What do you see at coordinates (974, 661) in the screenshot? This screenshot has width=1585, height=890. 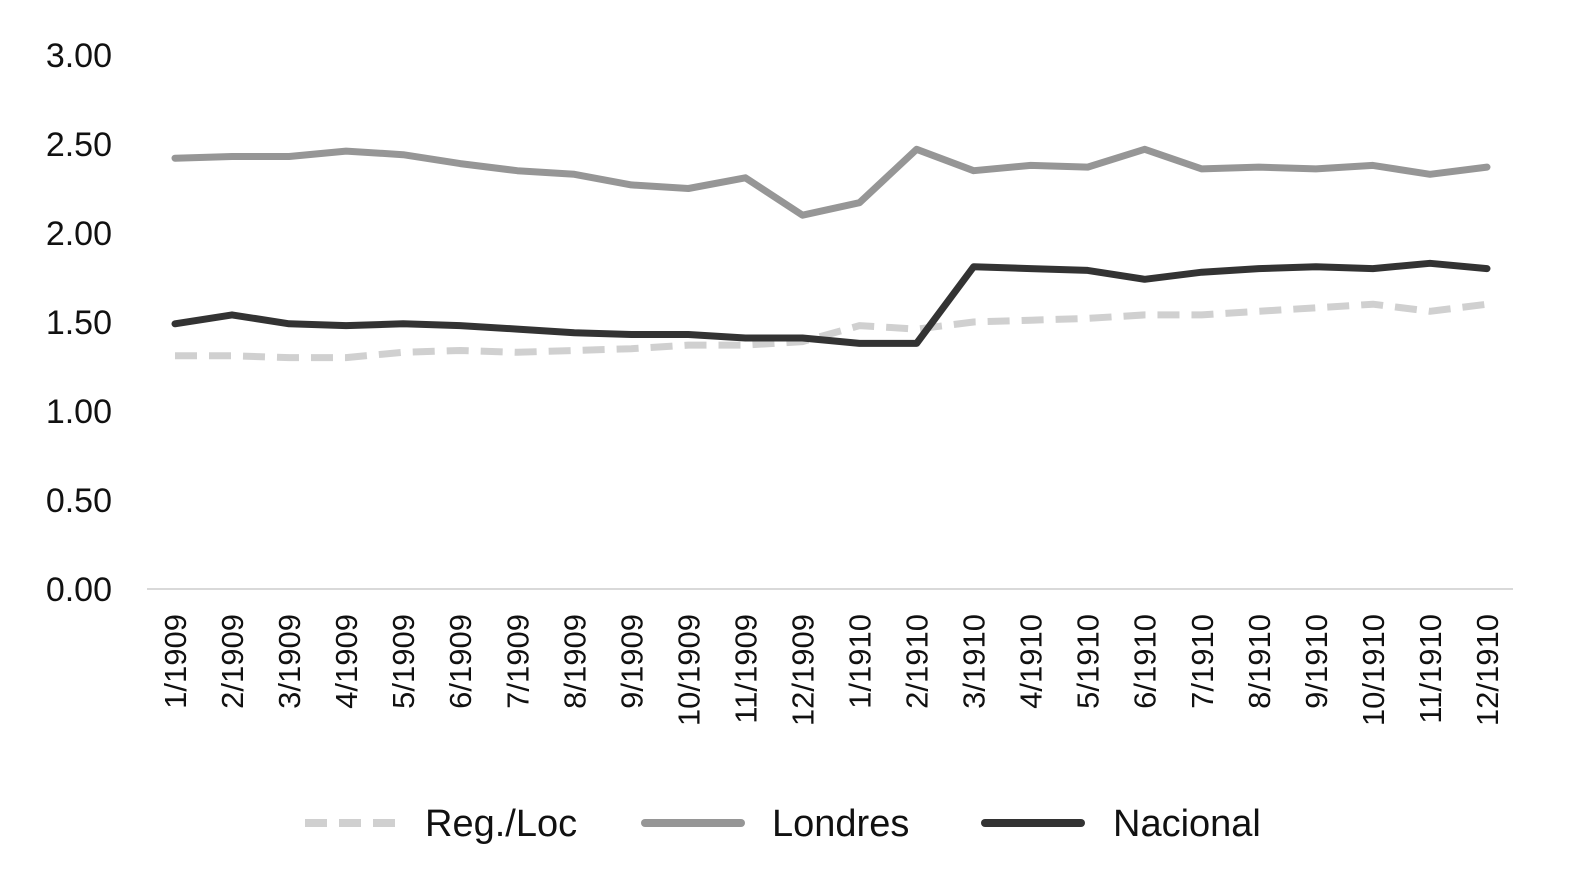 I see `x-tick-label: 3/1910` at bounding box center [974, 661].